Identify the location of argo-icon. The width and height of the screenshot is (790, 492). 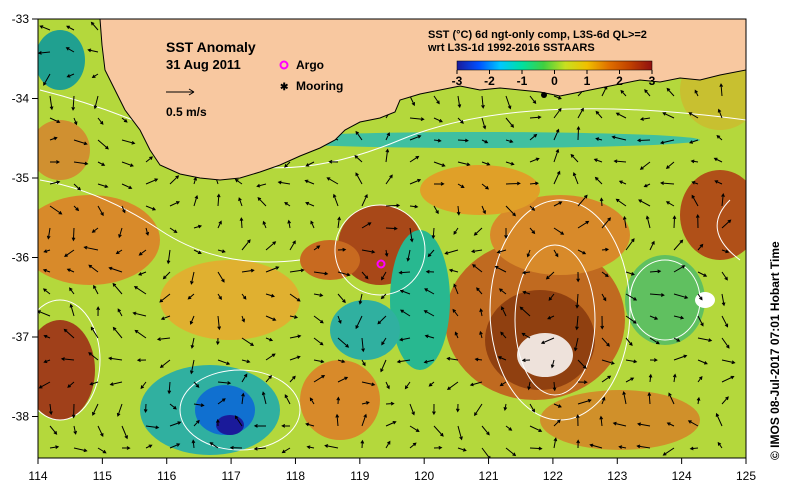
(284, 65).